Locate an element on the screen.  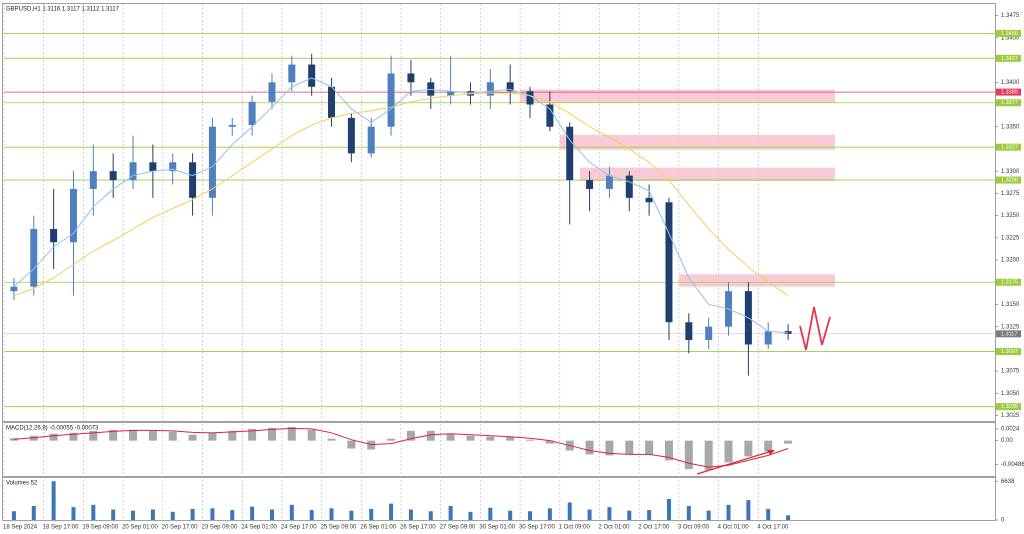
x-tick-label: 19 Sep 09:00 is located at coordinates (100, 528).